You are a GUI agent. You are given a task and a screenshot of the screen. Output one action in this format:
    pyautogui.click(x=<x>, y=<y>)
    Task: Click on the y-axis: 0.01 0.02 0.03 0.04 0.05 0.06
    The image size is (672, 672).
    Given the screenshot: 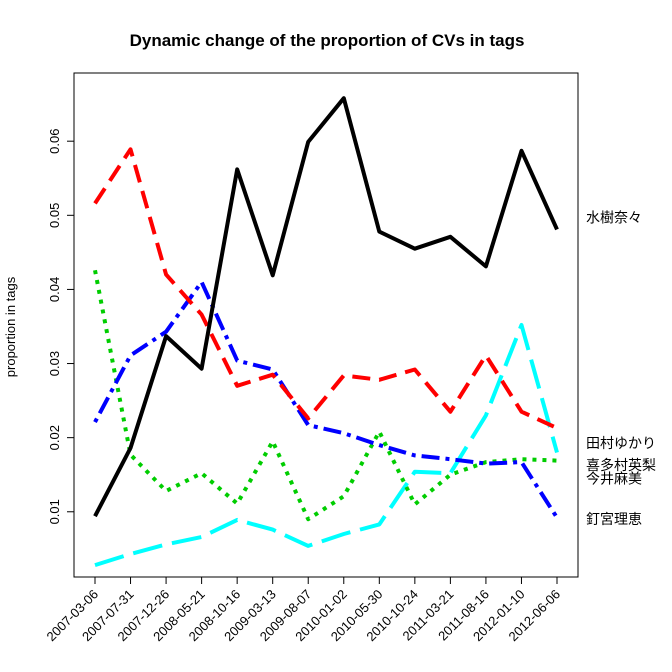 What is the action you would take?
    pyautogui.click(x=60, y=326)
    